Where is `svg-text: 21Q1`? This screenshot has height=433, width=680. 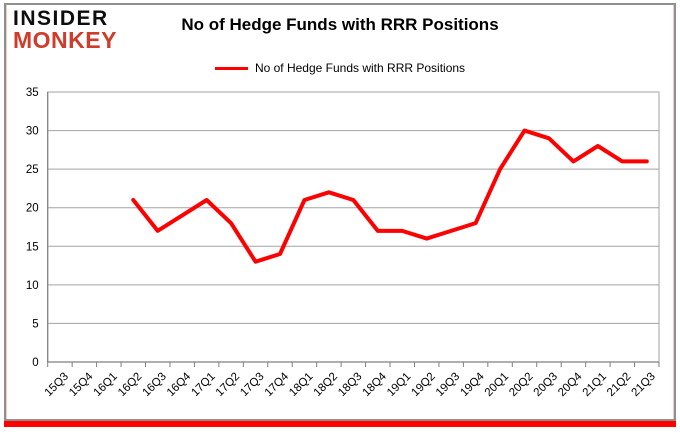
svg-text: 21Q1 is located at coordinates (595, 385).